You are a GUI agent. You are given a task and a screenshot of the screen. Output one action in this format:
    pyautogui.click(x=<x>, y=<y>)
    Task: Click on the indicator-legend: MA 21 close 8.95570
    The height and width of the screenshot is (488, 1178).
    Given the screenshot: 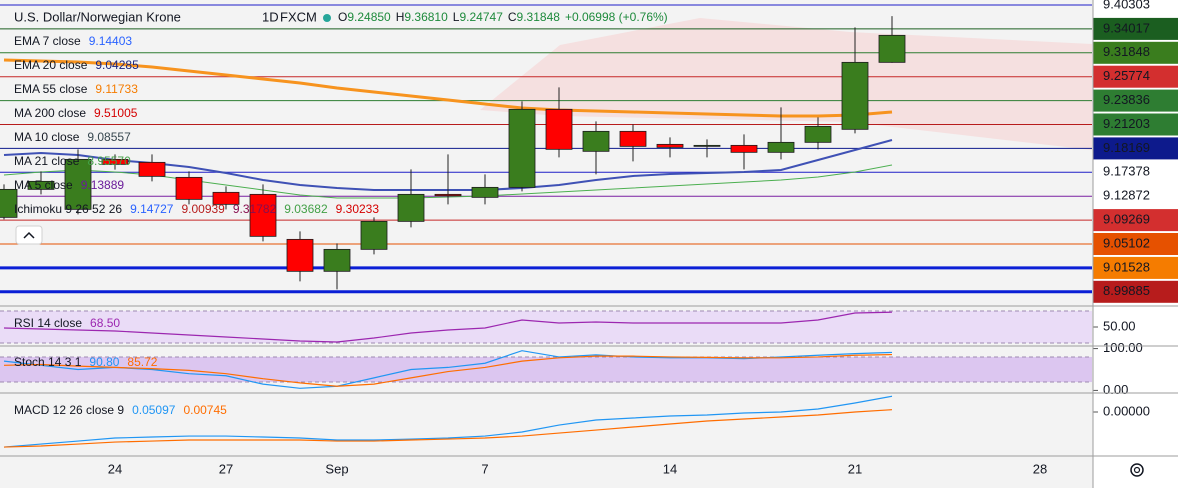 What is the action you would take?
    pyautogui.click(x=72, y=161)
    